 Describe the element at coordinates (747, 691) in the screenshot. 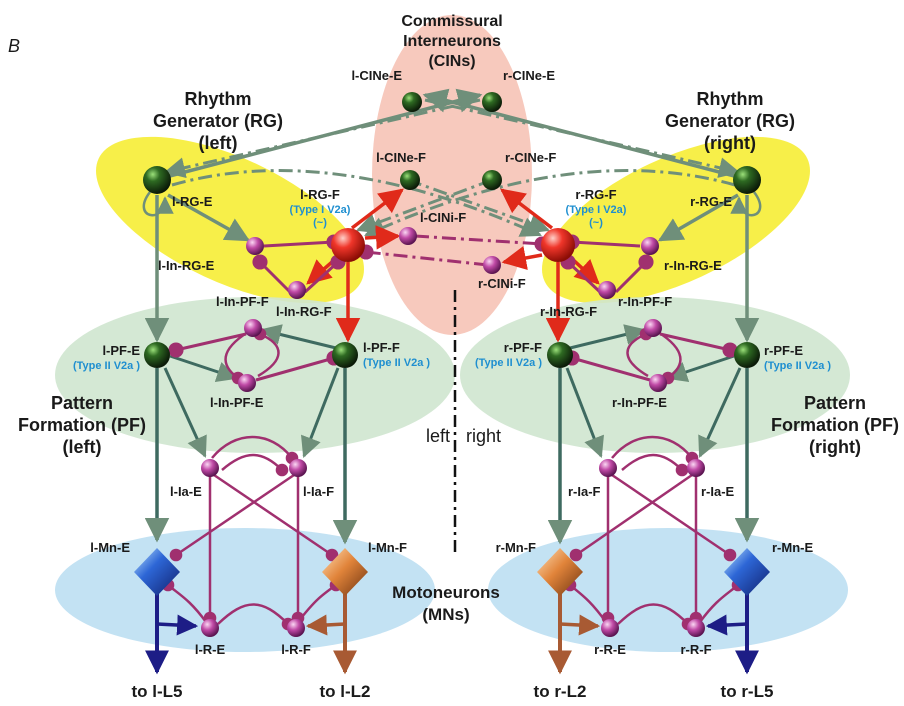

I see `output-r-l5: to r-L5` at that location.